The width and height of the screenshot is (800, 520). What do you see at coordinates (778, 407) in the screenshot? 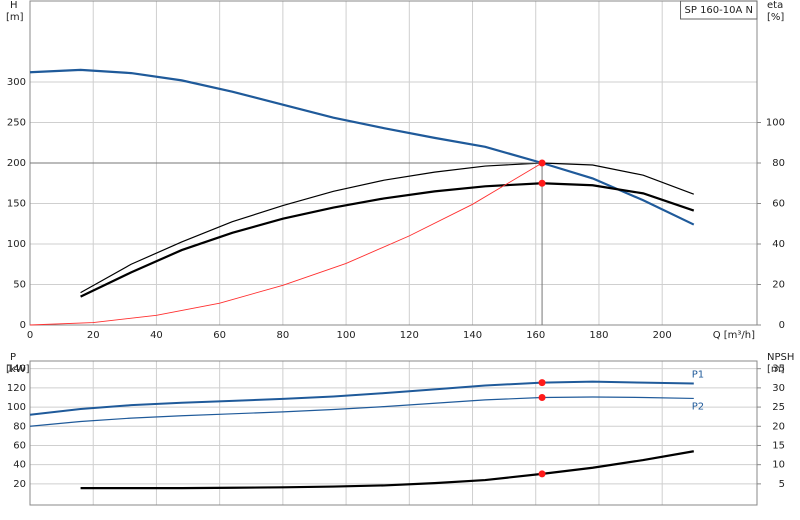
I see `y2-tick-label: 25` at bounding box center [778, 407].